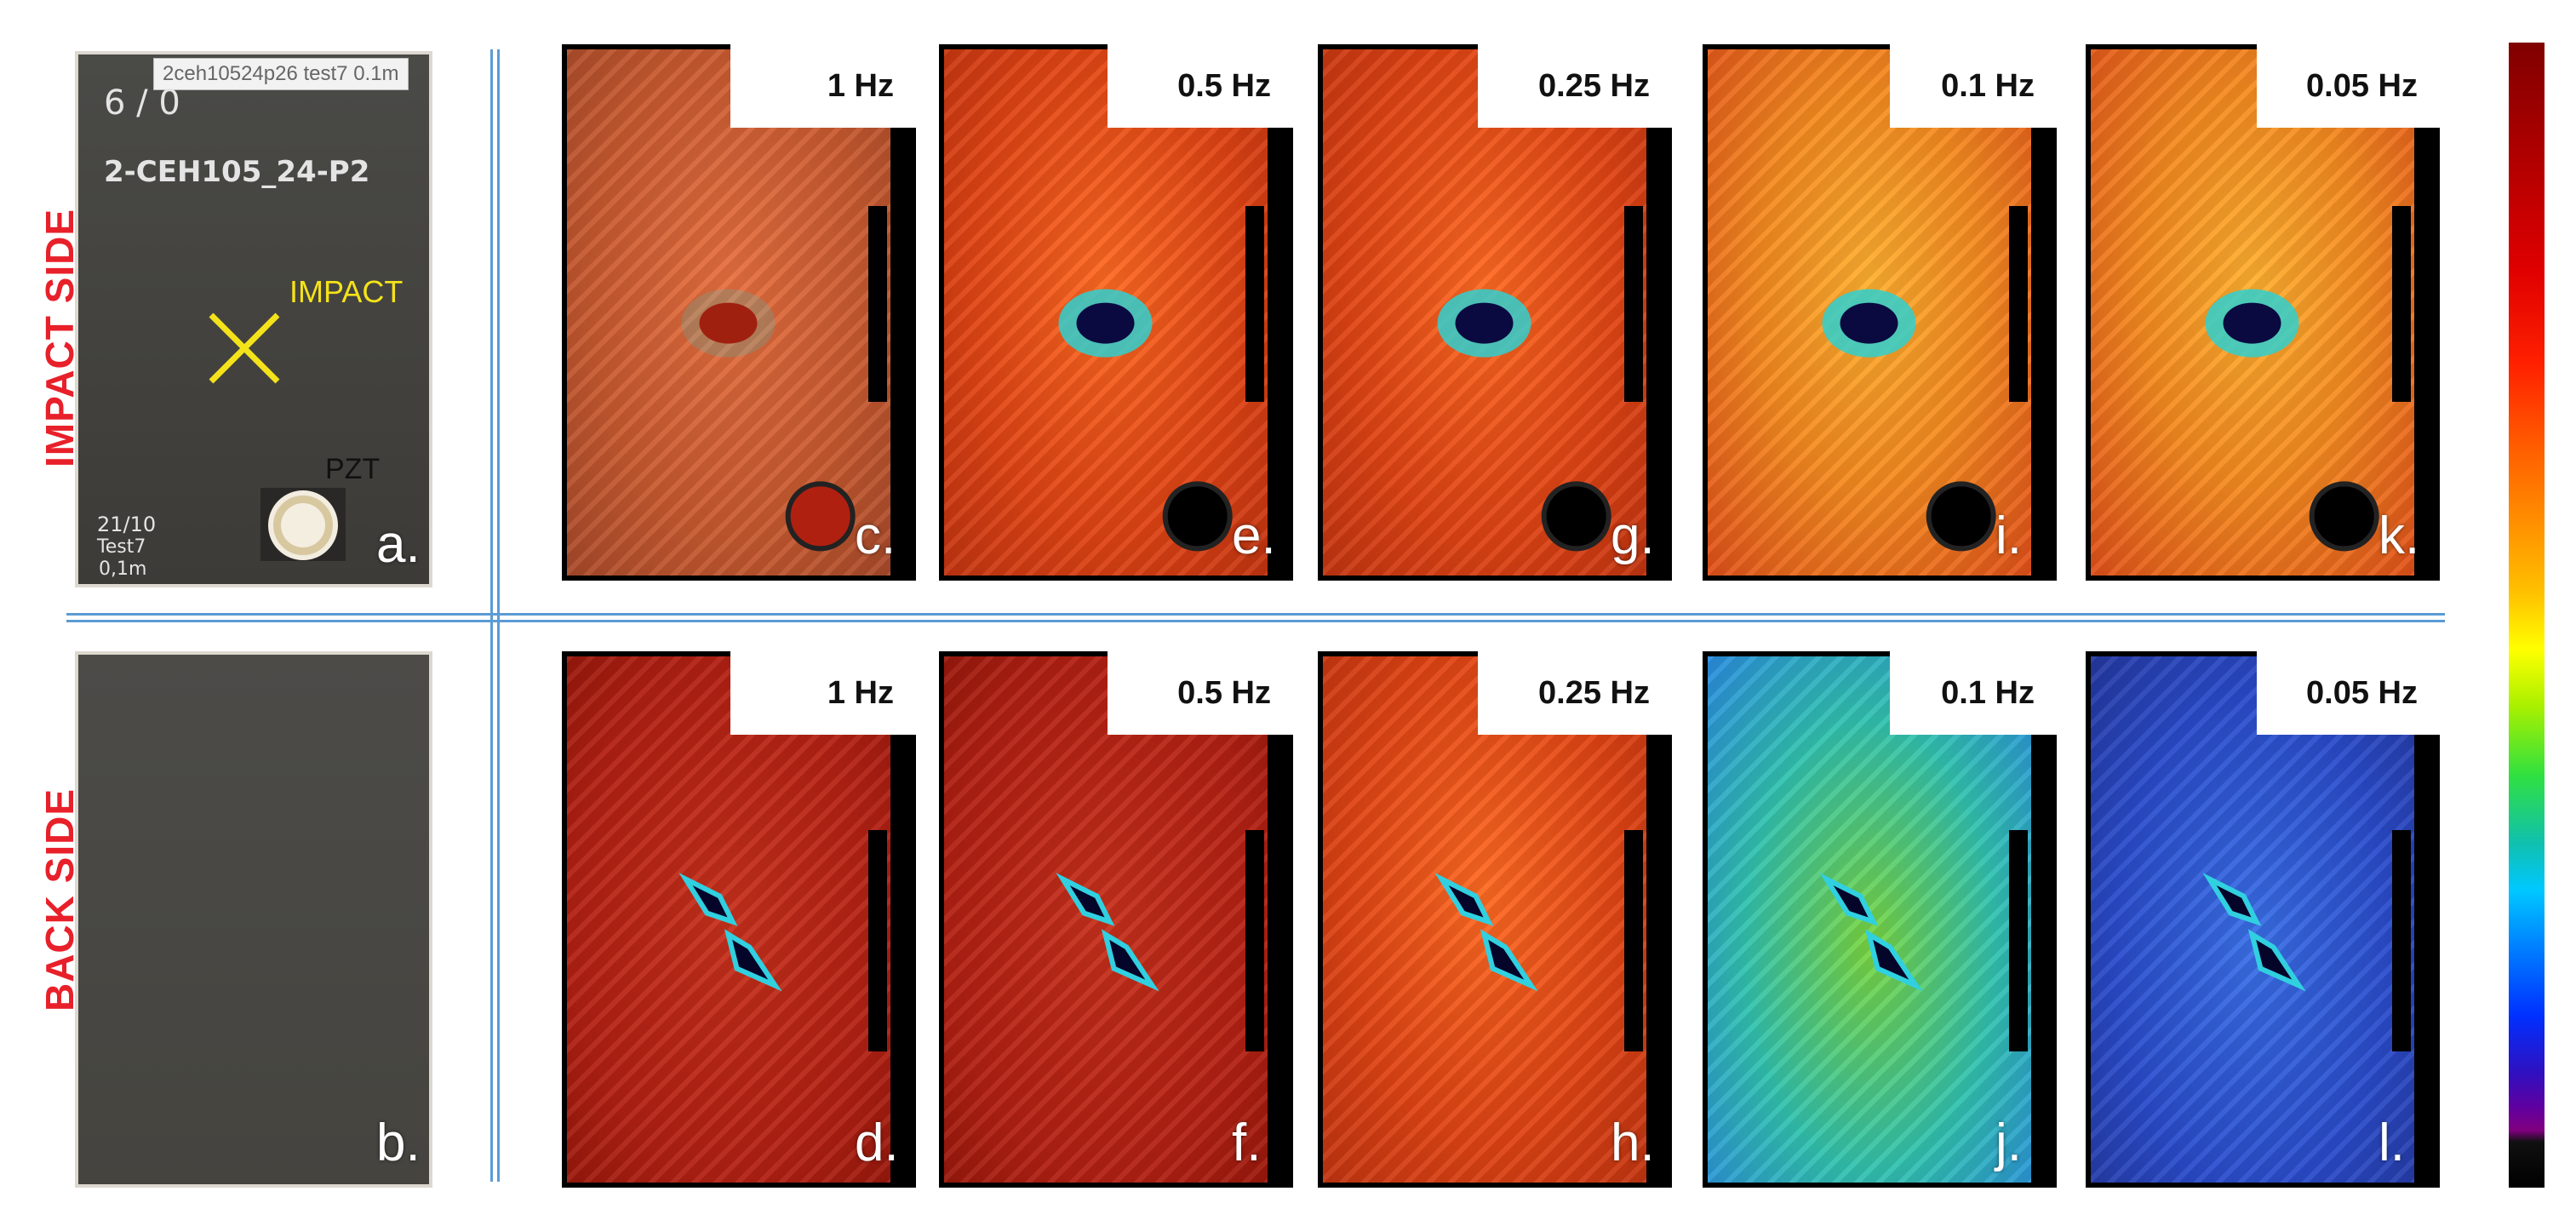 This screenshot has height=1220, width=2576. What do you see at coordinates (1633, 536) in the screenshot?
I see `panel-label: g.` at bounding box center [1633, 536].